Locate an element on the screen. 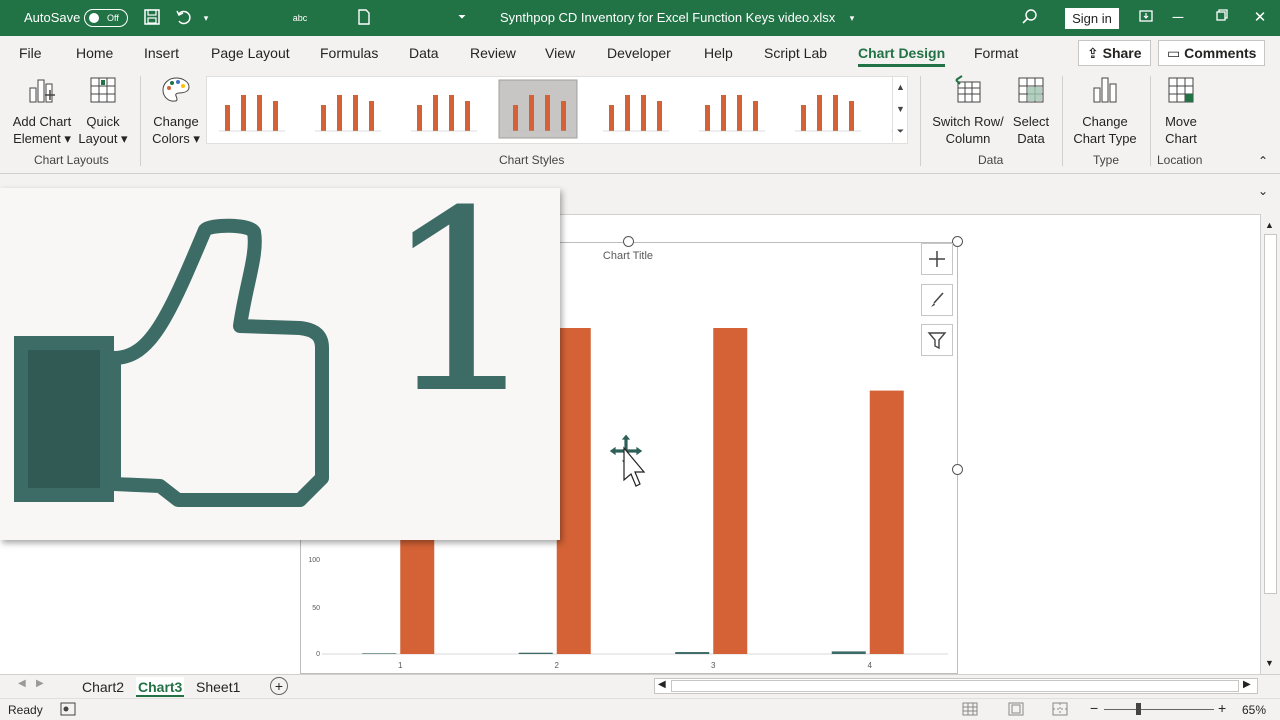 This screenshot has height=720, width=1280. tab-home: Home is located at coordinates (95, 53).